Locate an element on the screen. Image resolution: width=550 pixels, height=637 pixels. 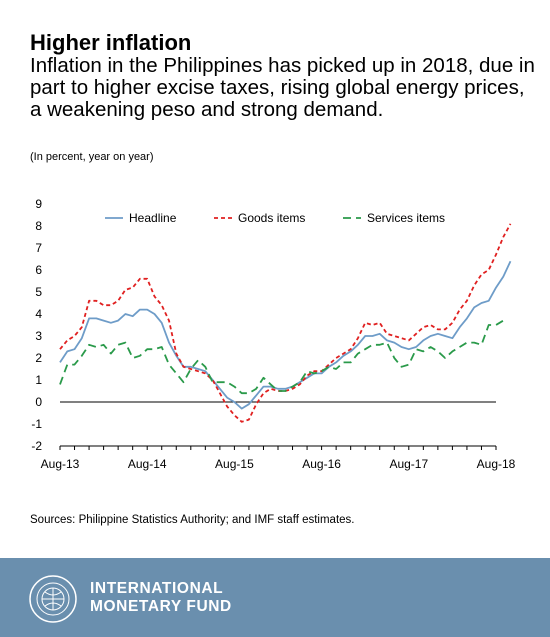
y-tick-label: 6 is located at coordinates (38, 270).